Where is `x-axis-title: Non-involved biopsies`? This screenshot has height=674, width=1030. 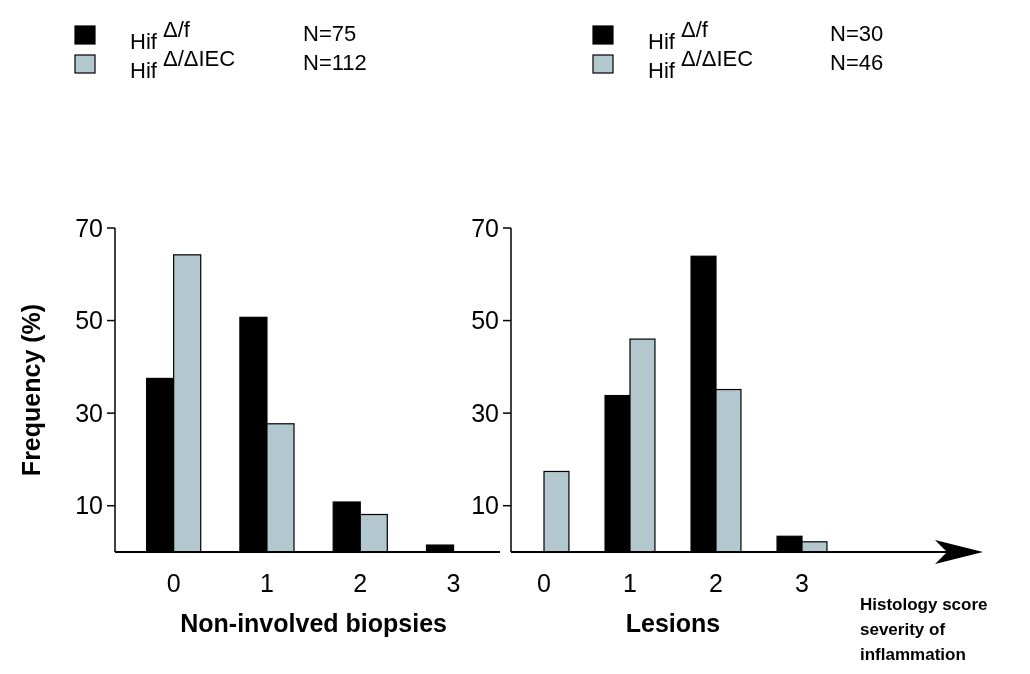
x-axis-title: Non-involved biopsies is located at coordinates (313, 623).